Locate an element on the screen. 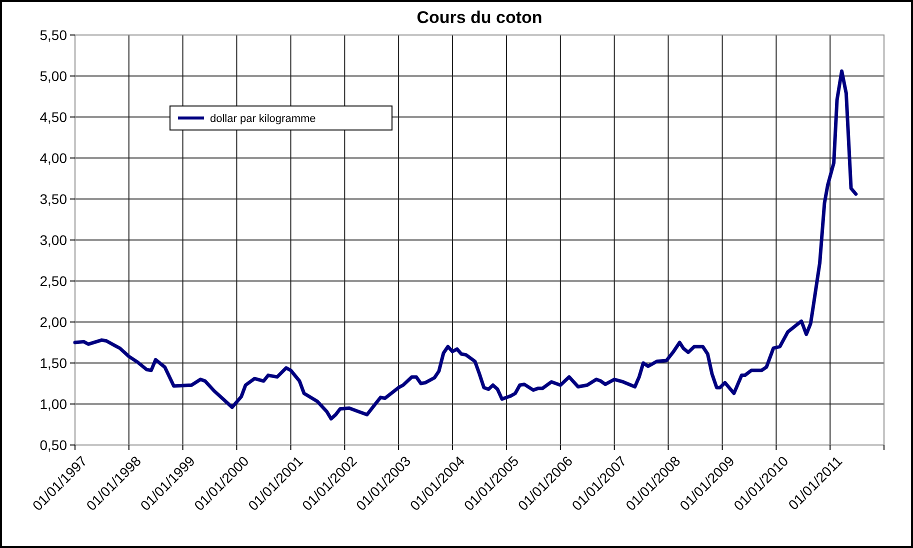 The image size is (913, 548). y-tick-label: 3,50 is located at coordinates (54, 198).